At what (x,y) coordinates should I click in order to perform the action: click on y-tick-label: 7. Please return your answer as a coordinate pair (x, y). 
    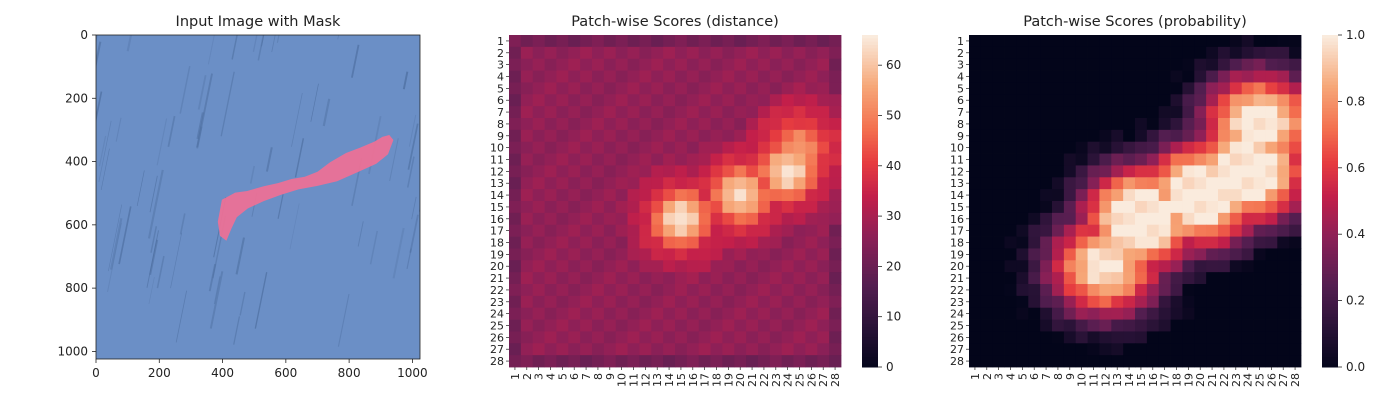
    Looking at the image, I should click on (500, 112).